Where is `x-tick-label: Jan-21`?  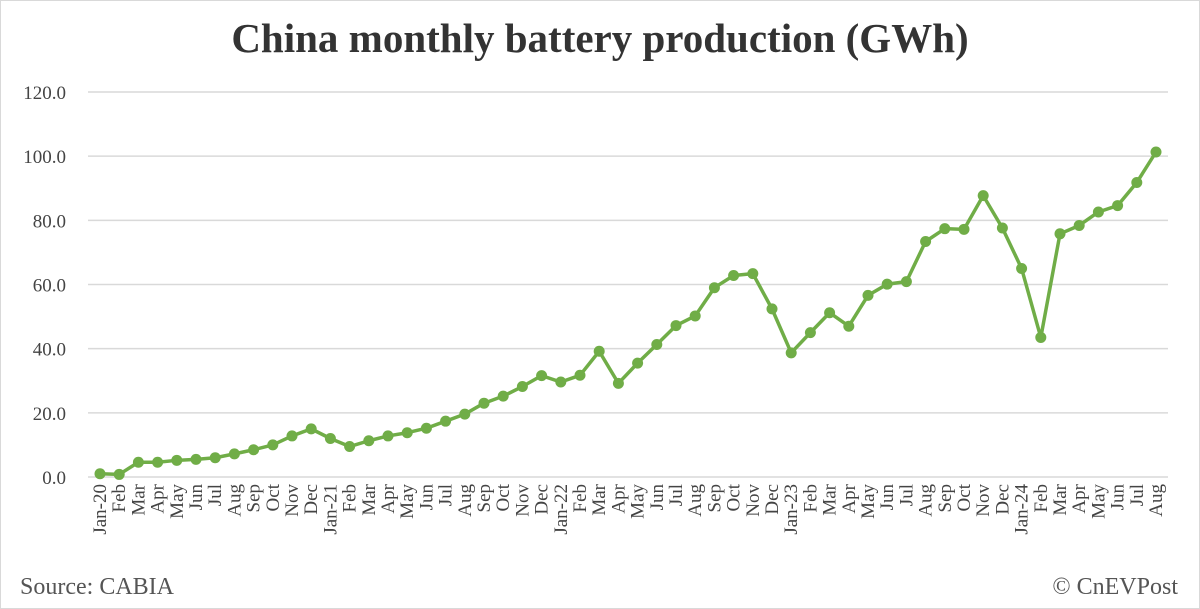
x-tick-label: Jan-21 is located at coordinates (330, 509).